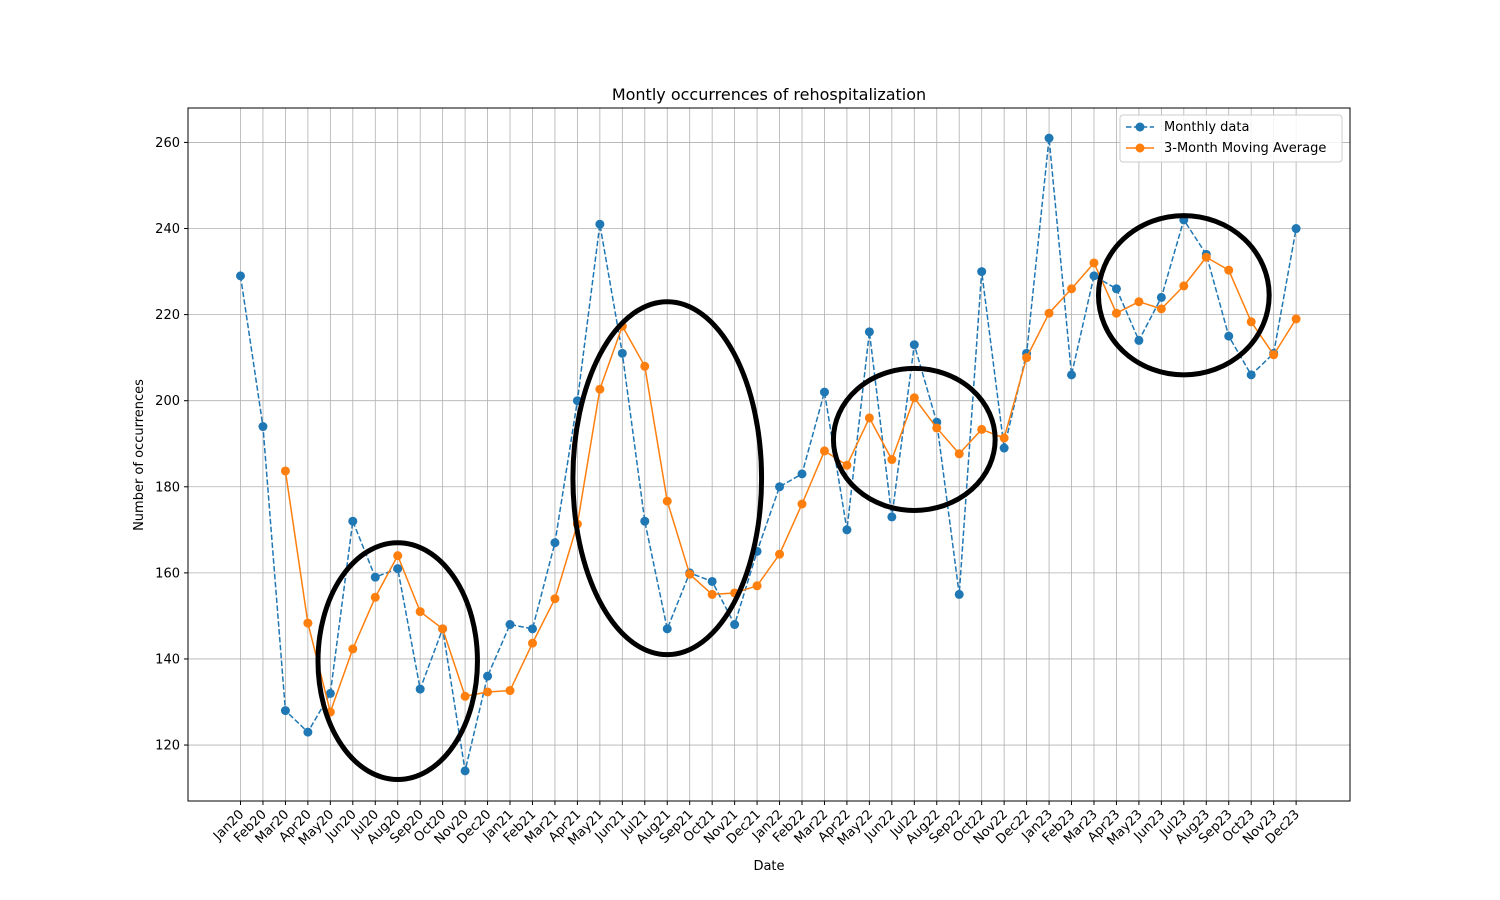  Describe the element at coordinates (768, 866) in the screenshot. I see `x-axis-label: Date` at that location.